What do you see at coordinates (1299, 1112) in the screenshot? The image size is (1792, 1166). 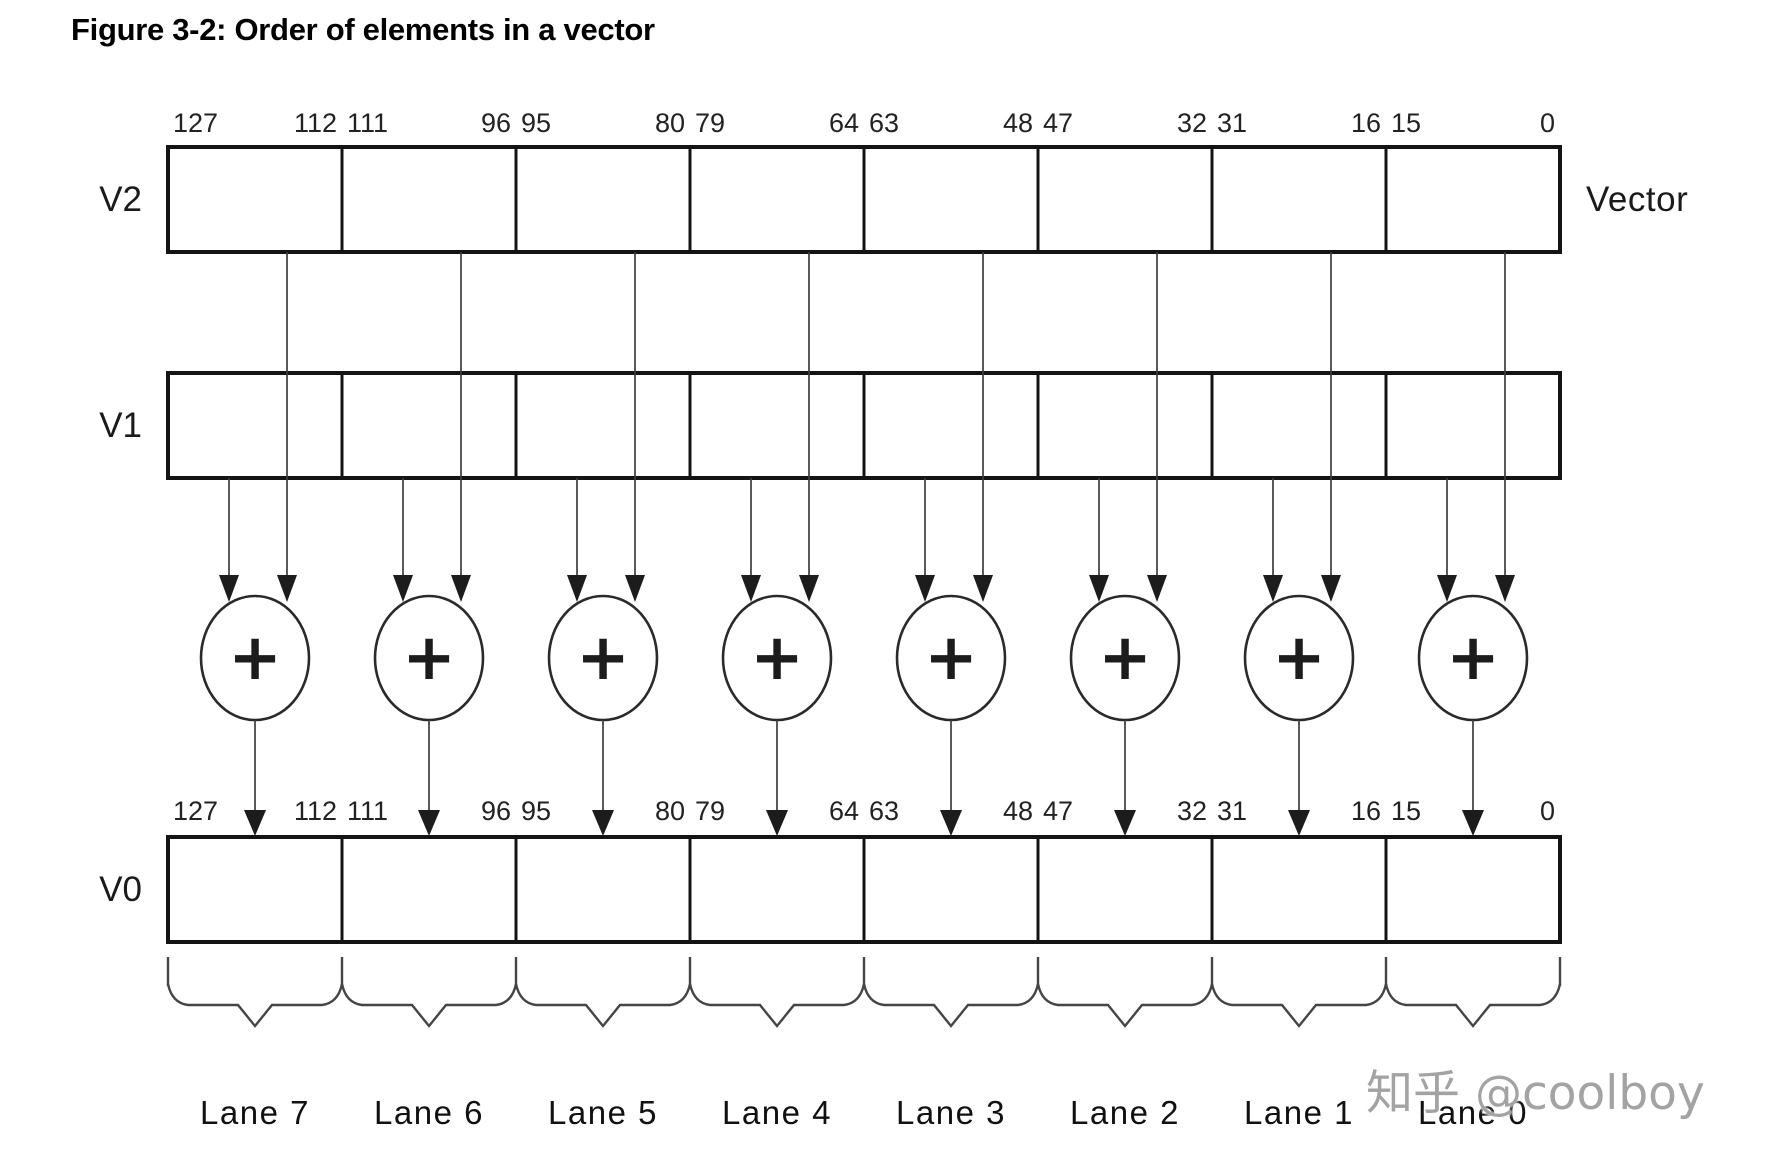 I see `lane-label: Lane 1` at bounding box center [1299, 1112].